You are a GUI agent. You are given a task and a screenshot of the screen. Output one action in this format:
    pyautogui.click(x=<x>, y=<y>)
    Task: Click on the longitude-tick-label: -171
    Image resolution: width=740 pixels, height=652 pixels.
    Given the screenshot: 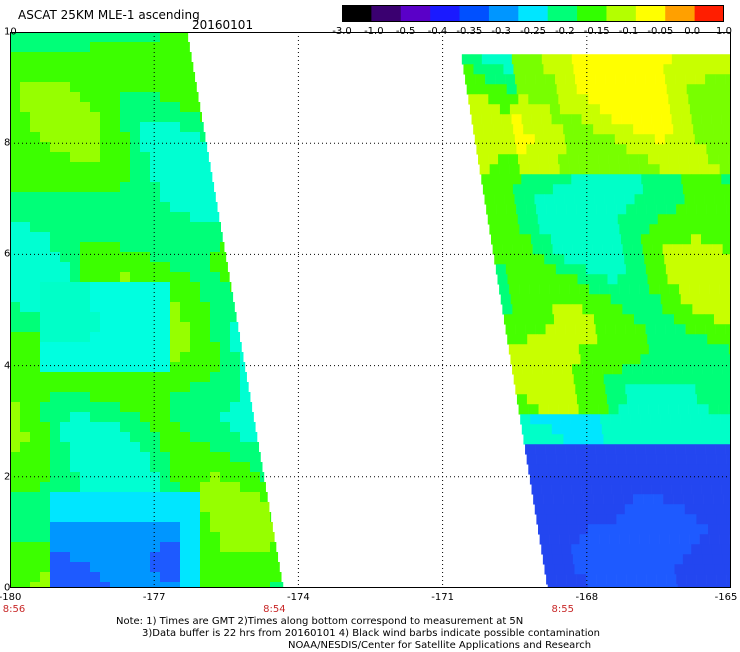 What is the action you would take?
    pyautogui.click(x=442, y=597)
    